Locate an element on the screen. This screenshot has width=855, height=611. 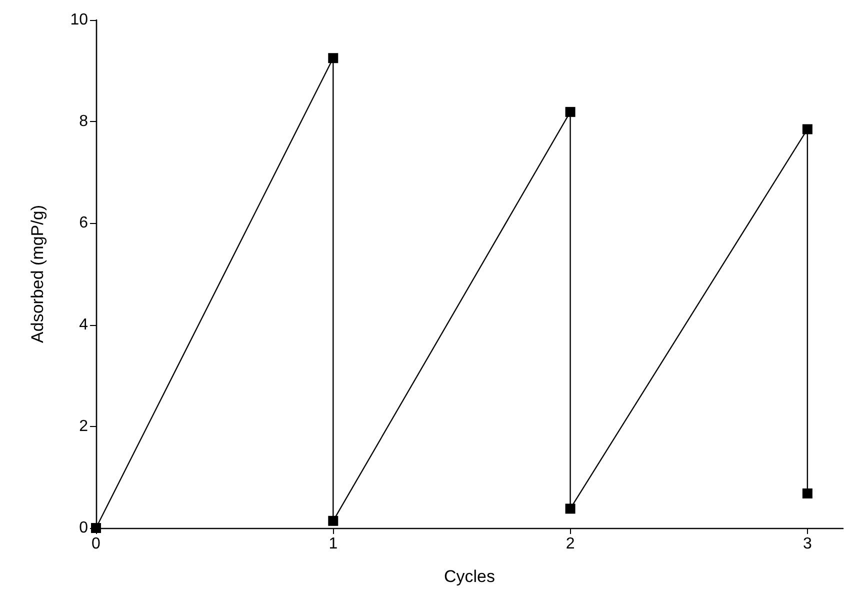
y-axis-title: Adsorbed (mgP/g) is located at coordinates (37, 274).